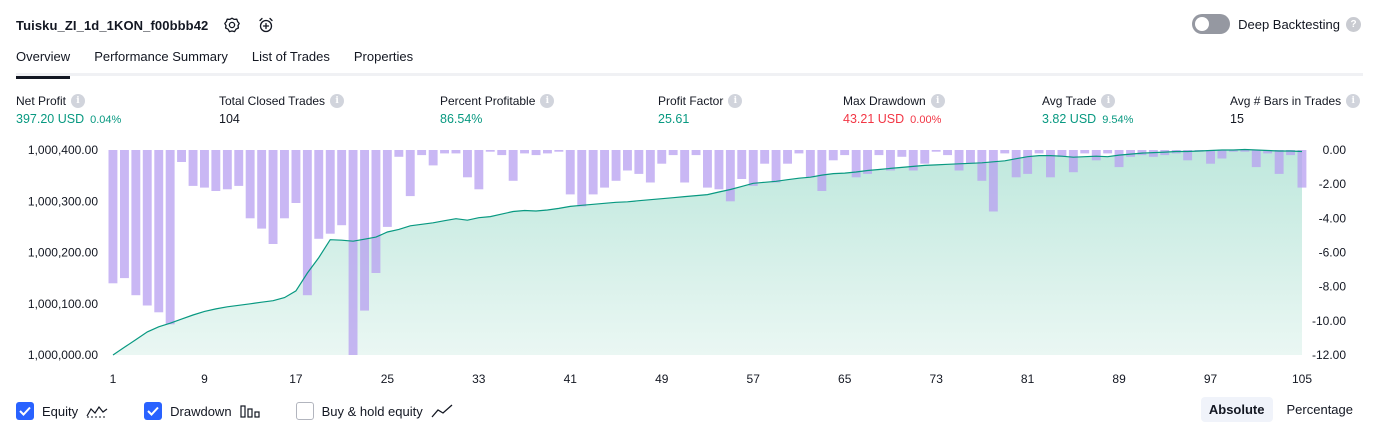  What do you see at coordinates (25, 411) in the screenshot?
I see `equity-checkbox` at bounding box center [25, 411].